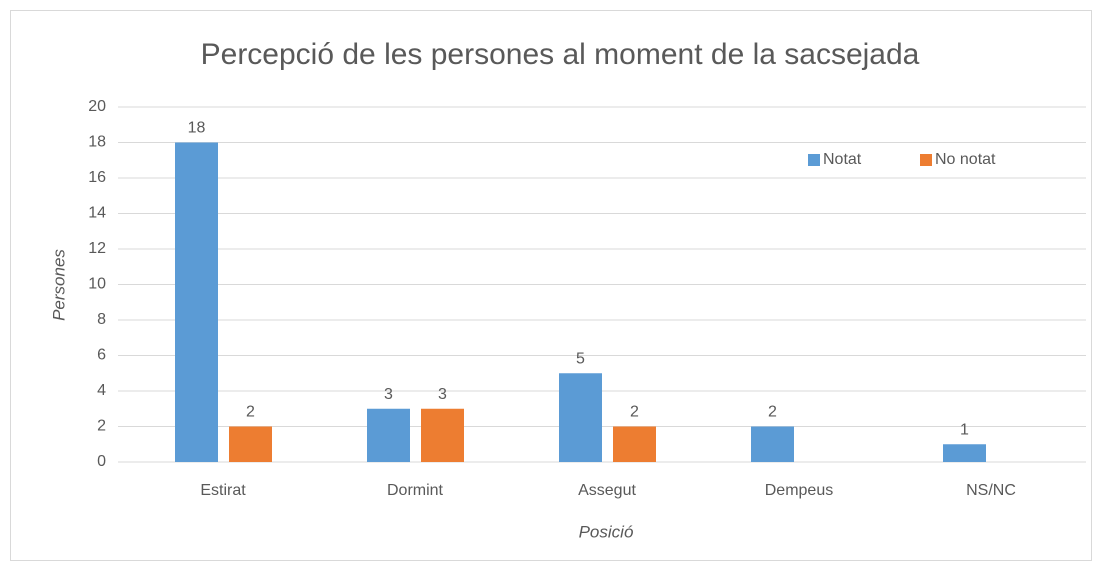 Image resolution: width=1102 pixels, height=571 pixels. What do you see at coordinates (101, 319) in the screenshot?
I see `y-tick-label: 8` at bounding box center [101, 319].